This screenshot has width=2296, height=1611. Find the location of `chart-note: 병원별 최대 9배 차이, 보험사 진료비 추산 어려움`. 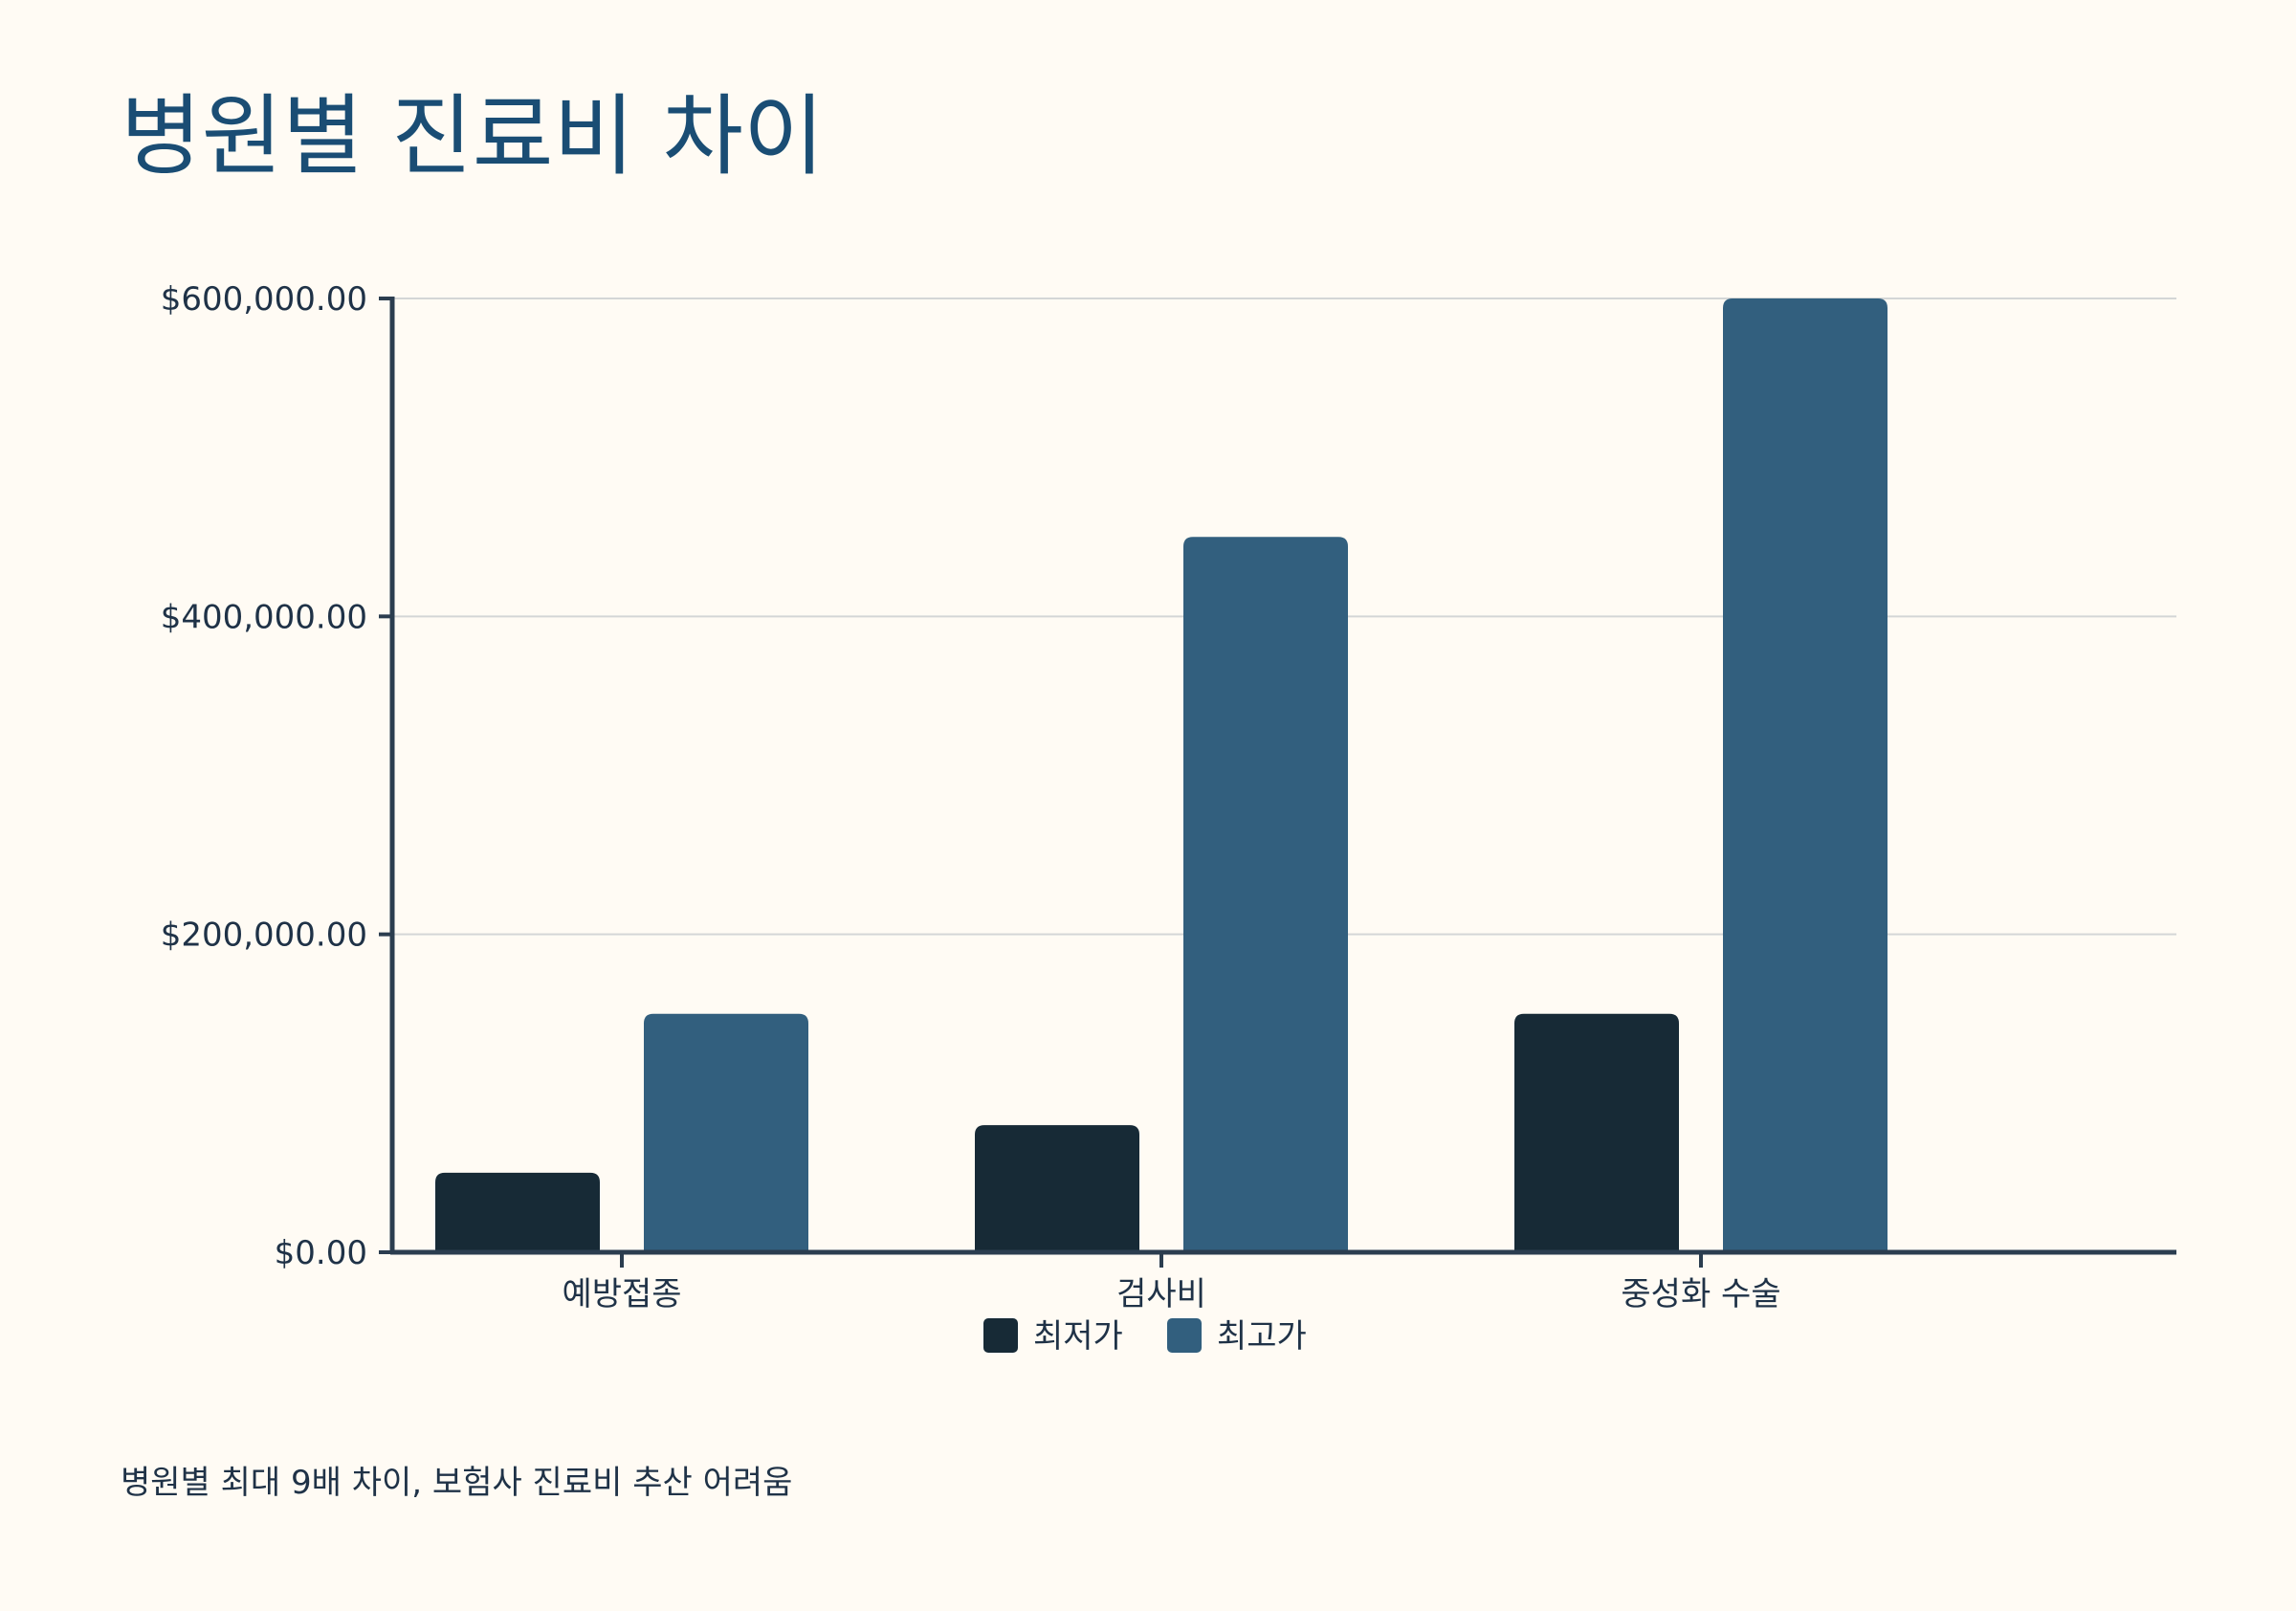

chart-note: 병원별 최대 9배 차이, 보험사 진료비 추산 어려움 is located at coordinates (457, 1483).